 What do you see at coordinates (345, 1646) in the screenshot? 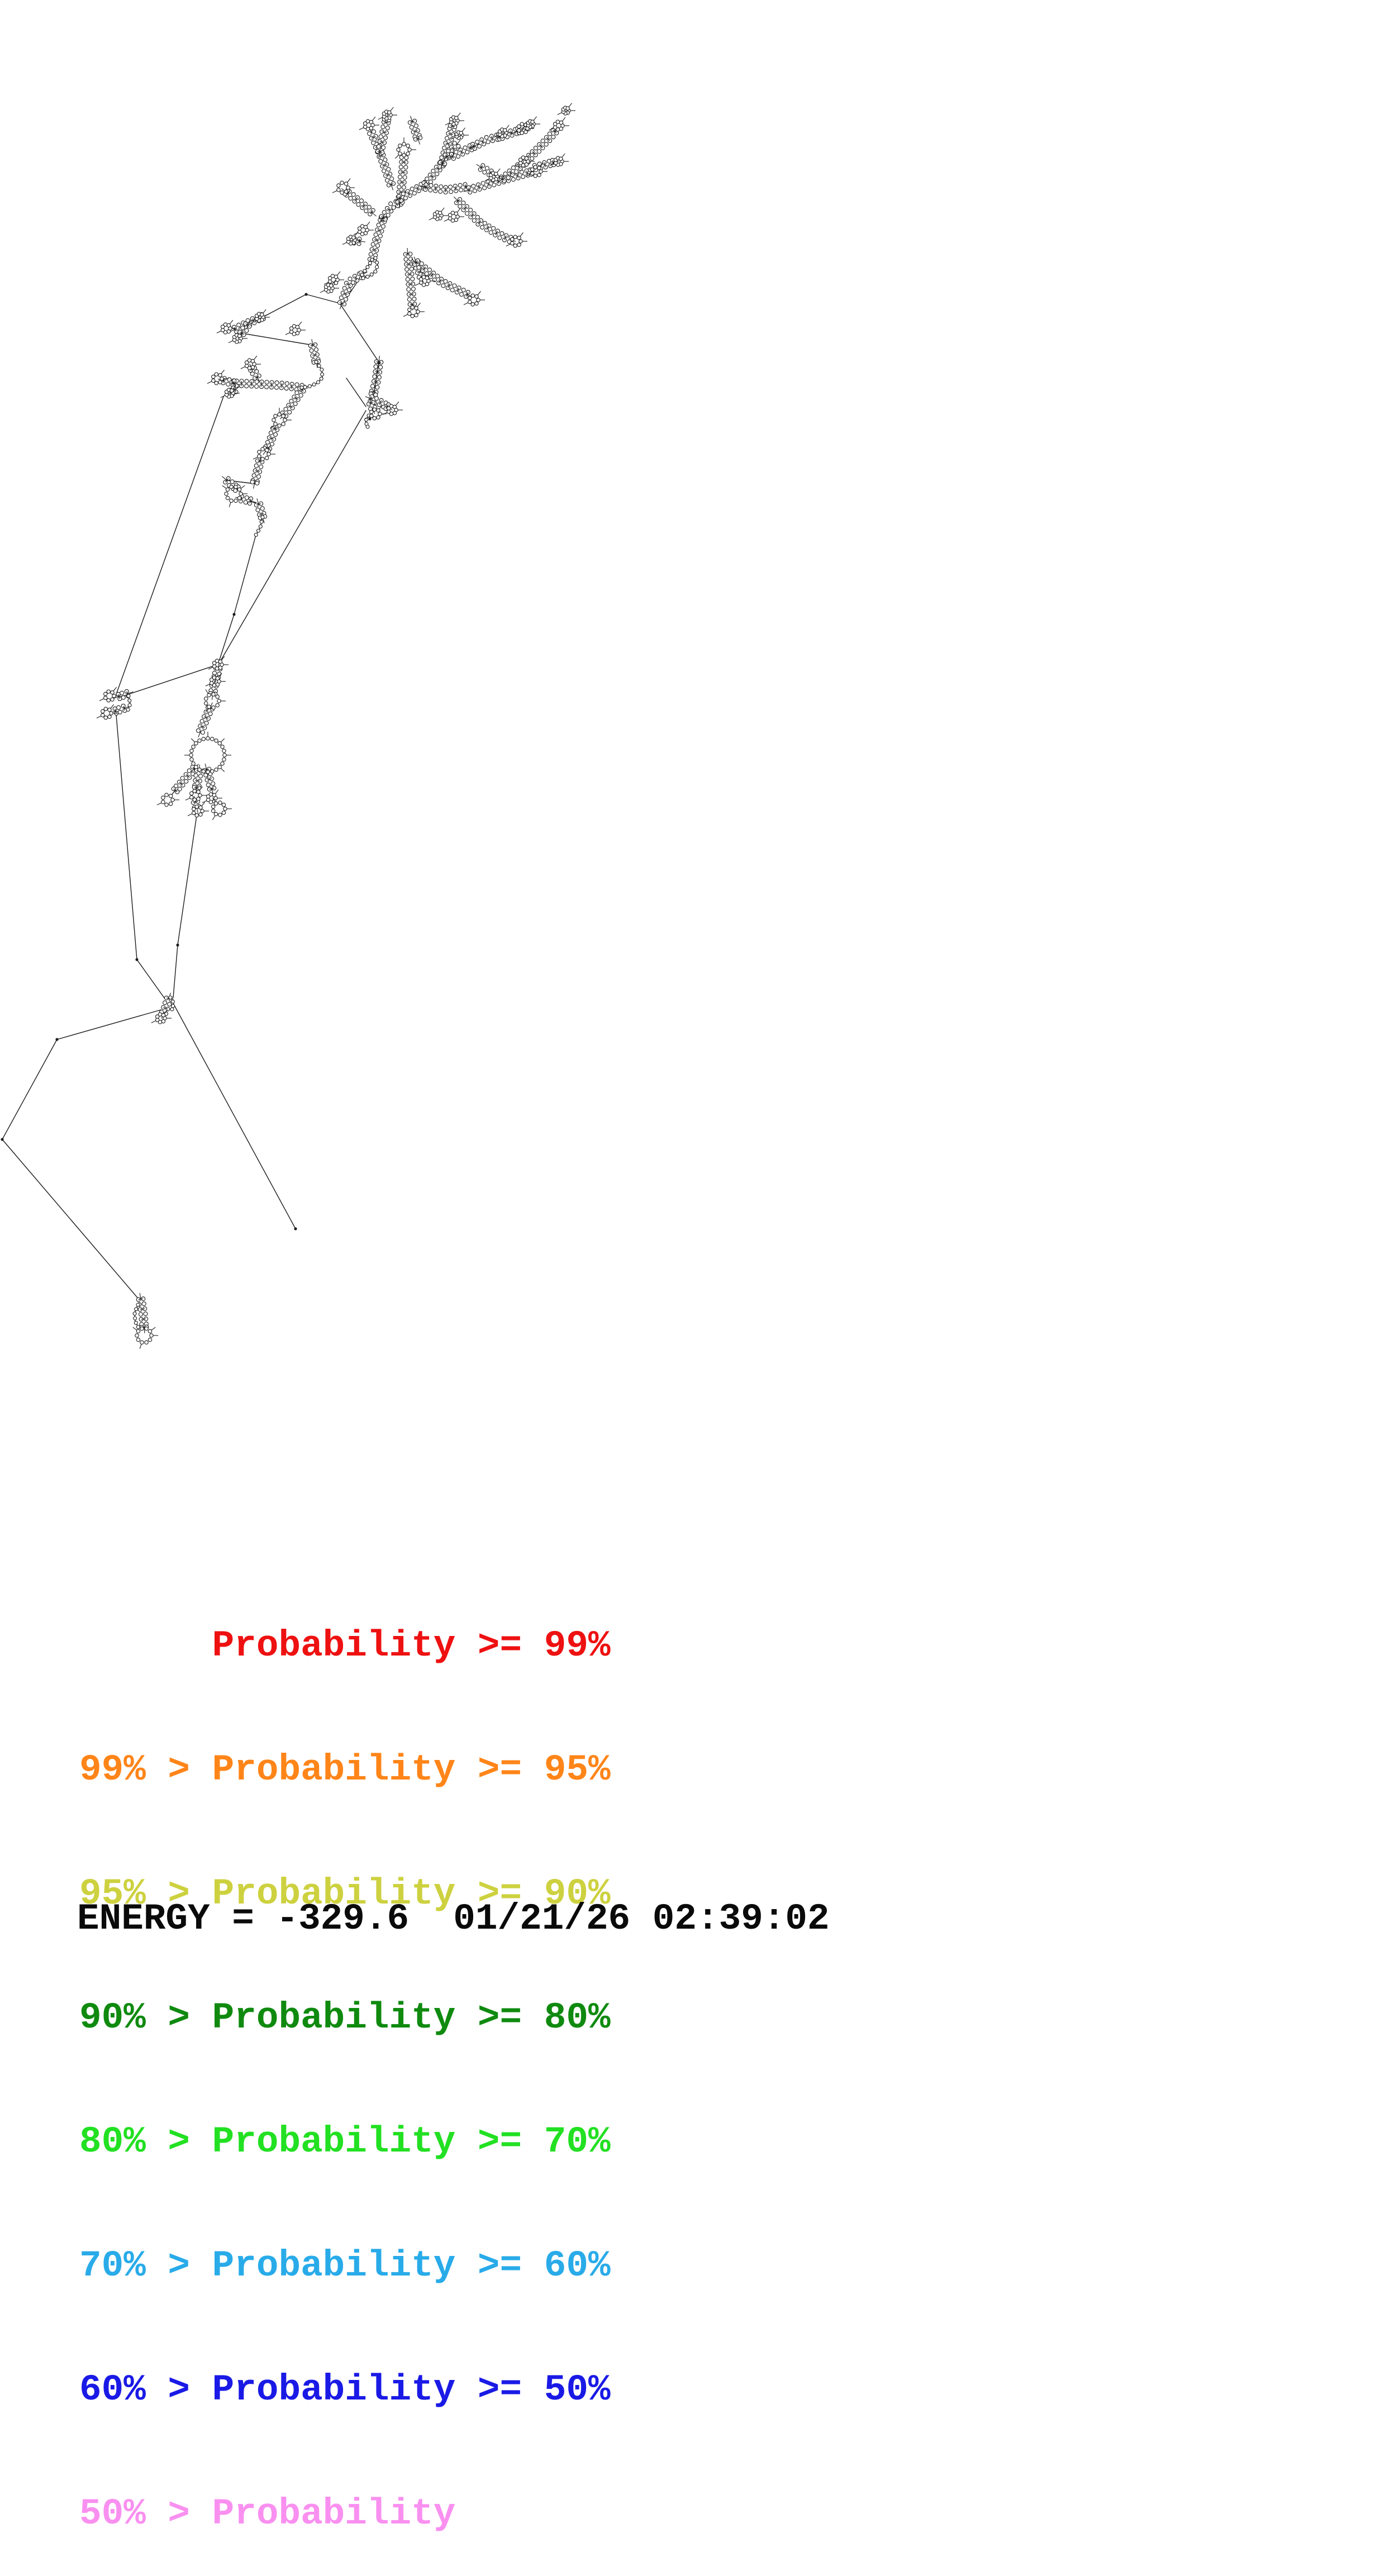
I see `legend-row-99: Probability >= 99%` at bounding box center [345, 1646].